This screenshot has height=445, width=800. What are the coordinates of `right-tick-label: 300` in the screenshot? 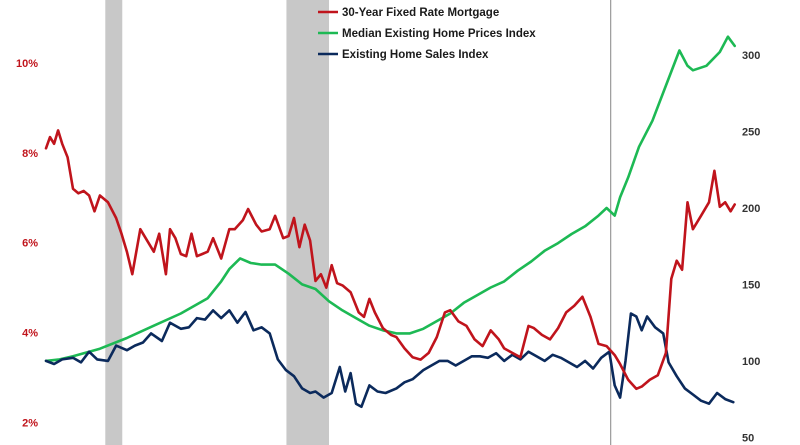 It's located at (751, 56).